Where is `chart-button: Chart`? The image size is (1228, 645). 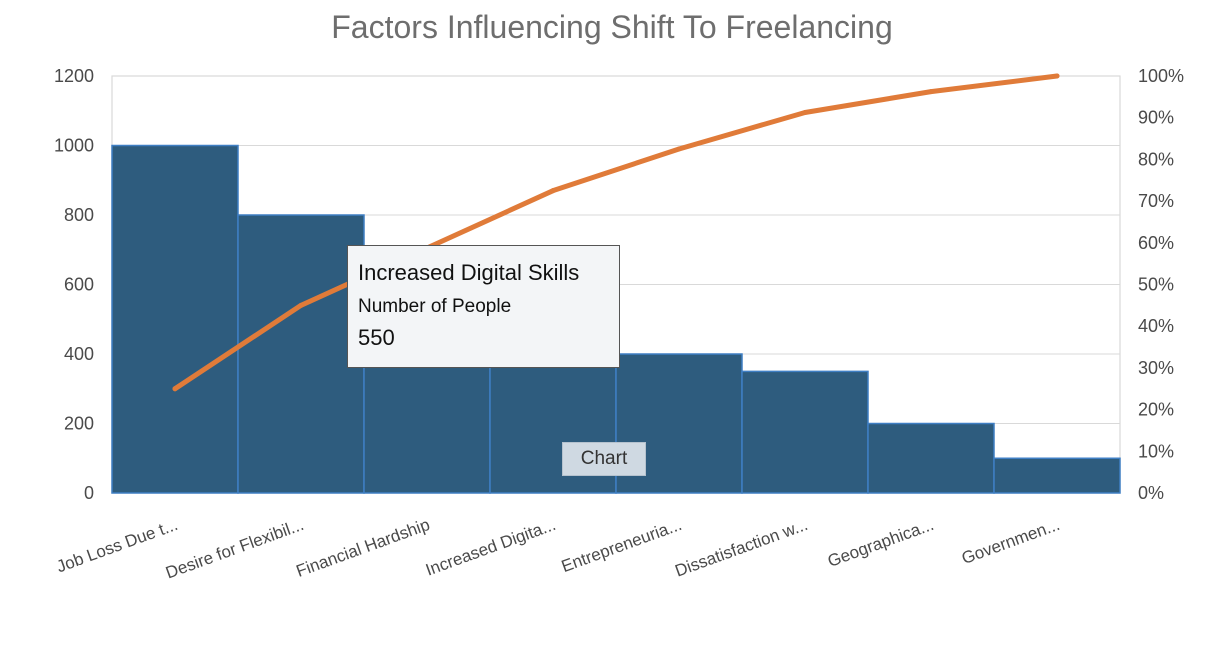 chart-button: Chart is located at coordinates (604, 459).